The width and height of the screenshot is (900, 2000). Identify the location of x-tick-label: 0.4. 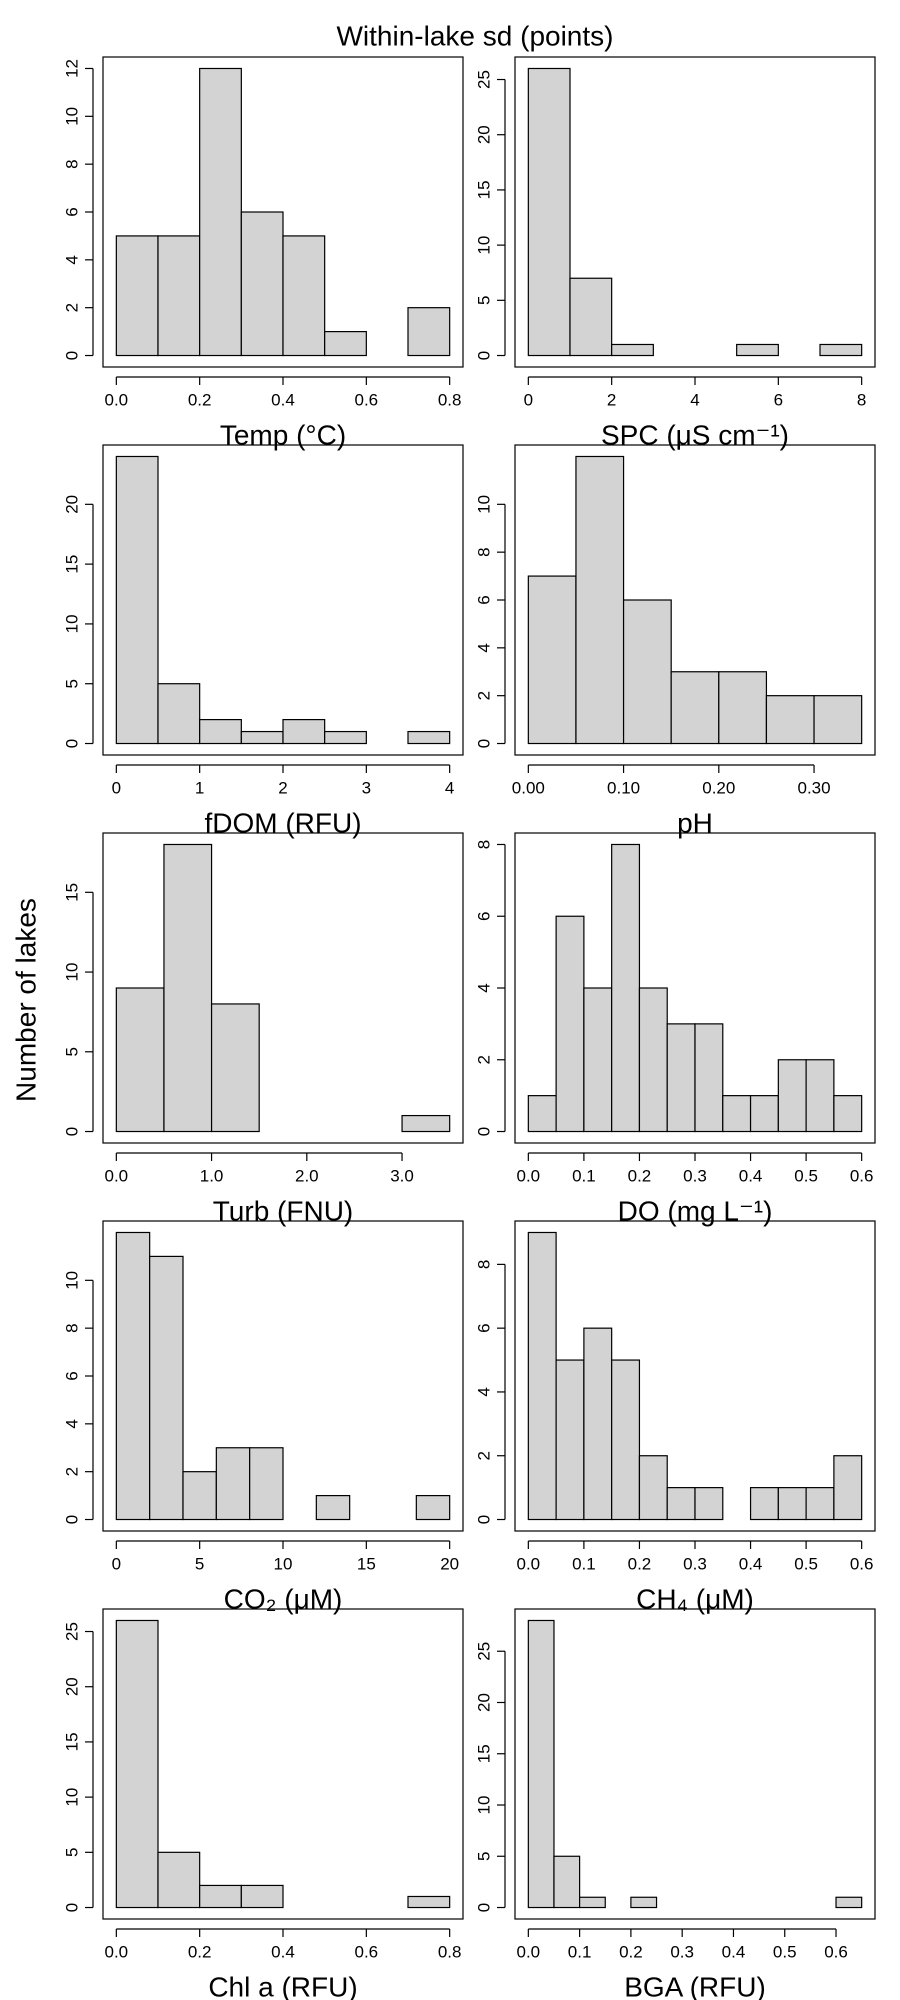
(283, 1951).